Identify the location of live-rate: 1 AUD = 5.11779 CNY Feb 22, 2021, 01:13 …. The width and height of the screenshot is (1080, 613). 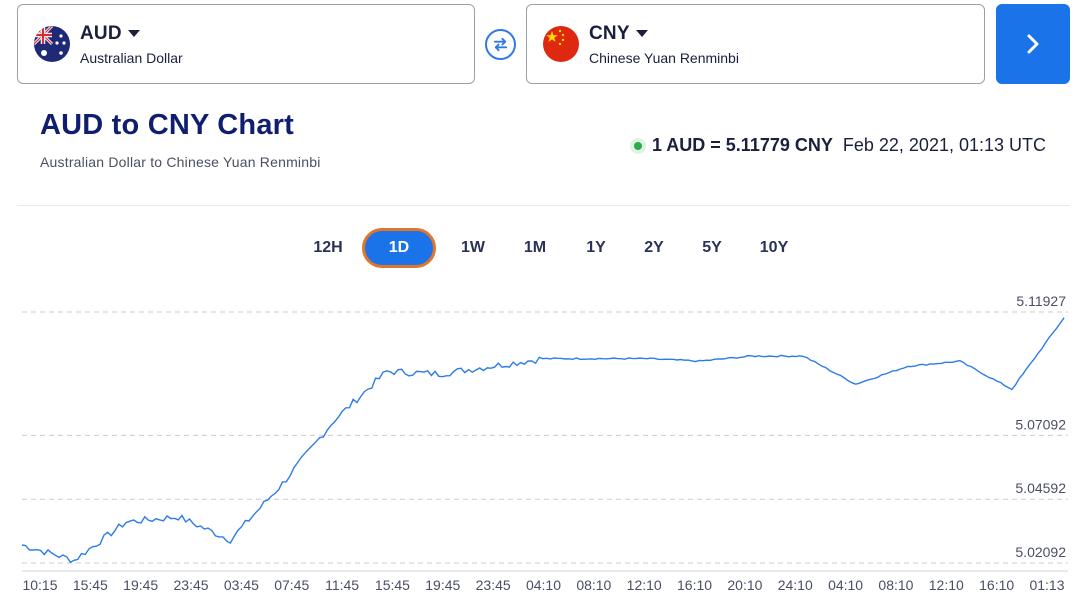
(837, 145).